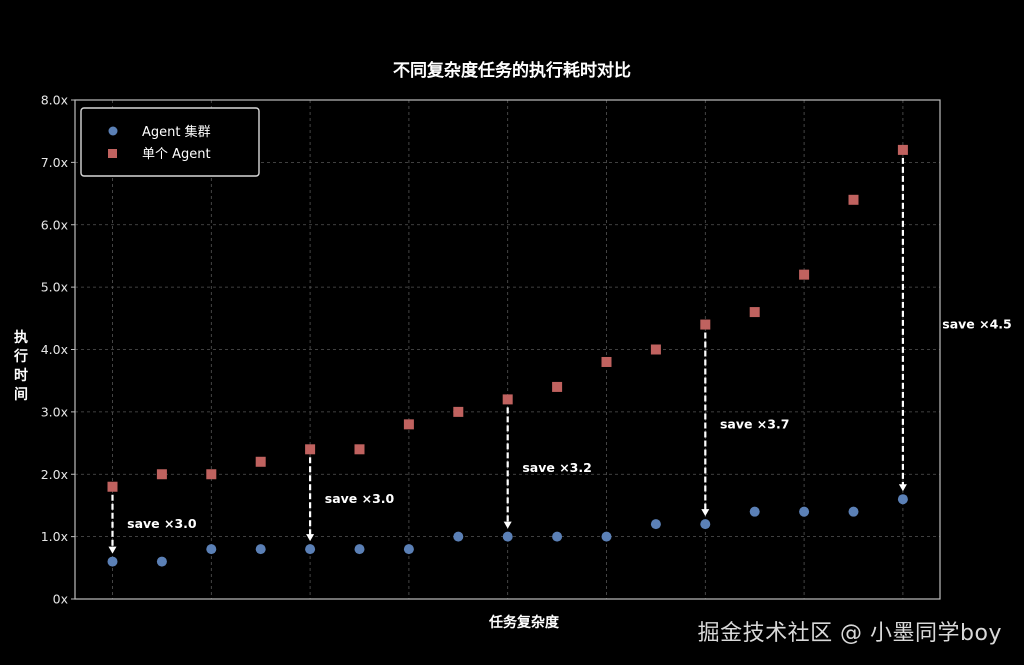 This screenshot has width=1024, height=665. I want to click on y-axis-label-char: 行, so click(20, 356).